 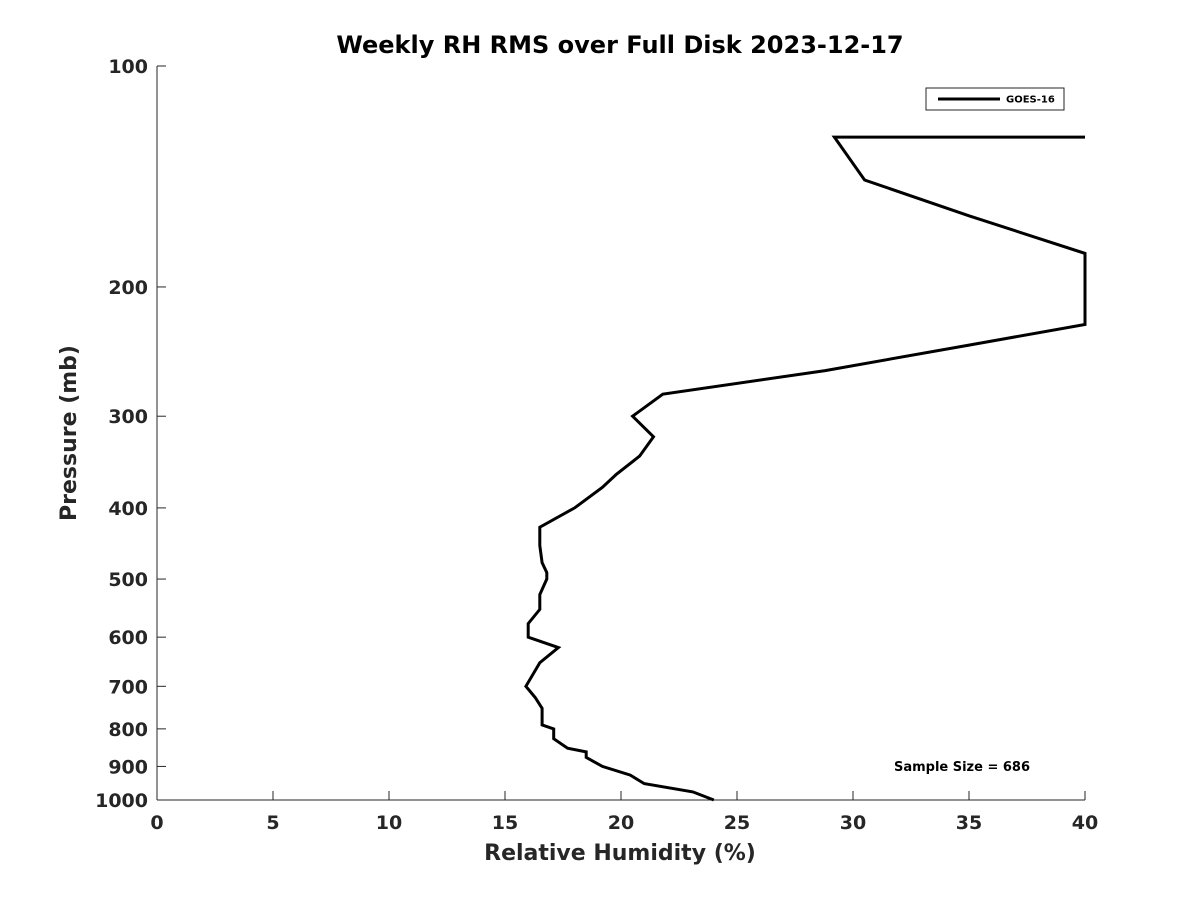 What do you see at coordinates (505, 823) in the screenshot?
I see `x-tick-label: 15` at bounding box center [505, 823].